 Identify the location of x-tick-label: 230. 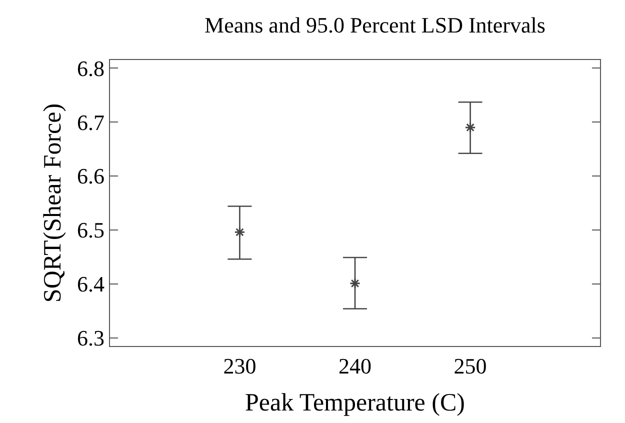
(239, 366).